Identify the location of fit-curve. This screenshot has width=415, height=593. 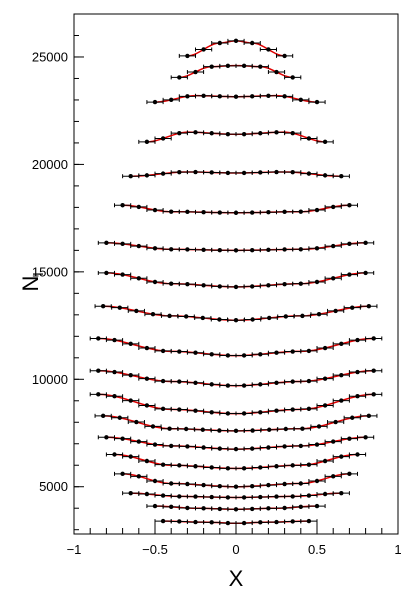
(236, 423).